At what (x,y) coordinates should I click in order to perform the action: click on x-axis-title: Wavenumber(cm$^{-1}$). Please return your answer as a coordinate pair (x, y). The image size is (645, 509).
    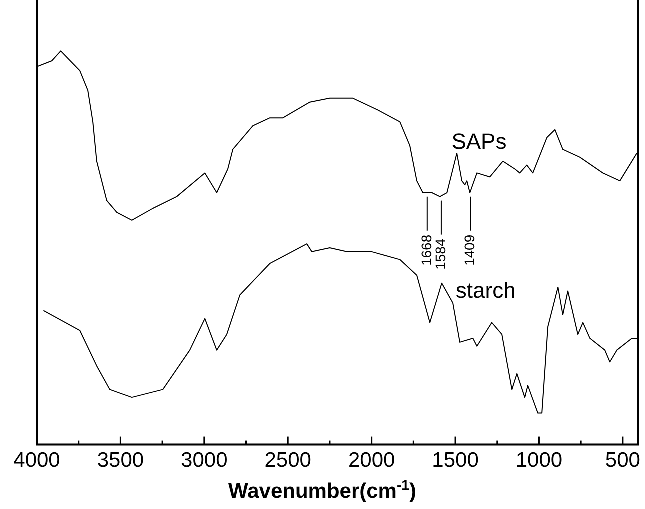
    Looking at the image, I should click on (323, 490).